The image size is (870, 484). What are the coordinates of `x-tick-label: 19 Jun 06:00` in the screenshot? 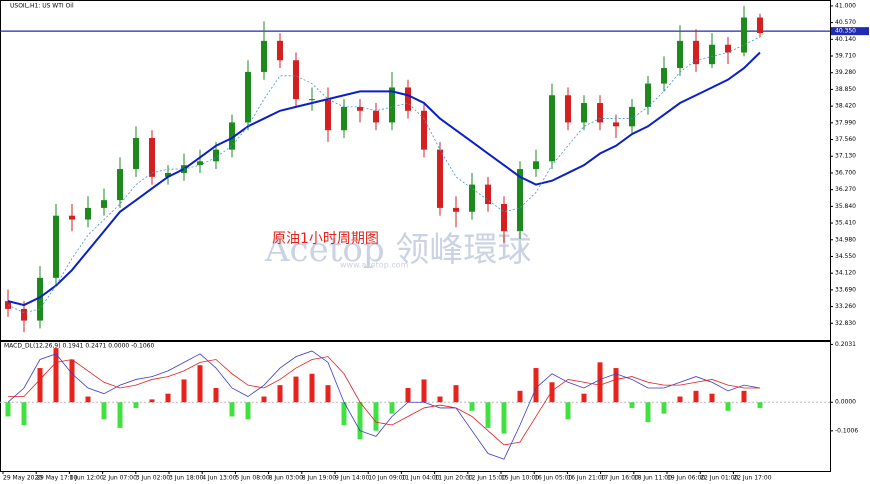 It's located at (686, 478).